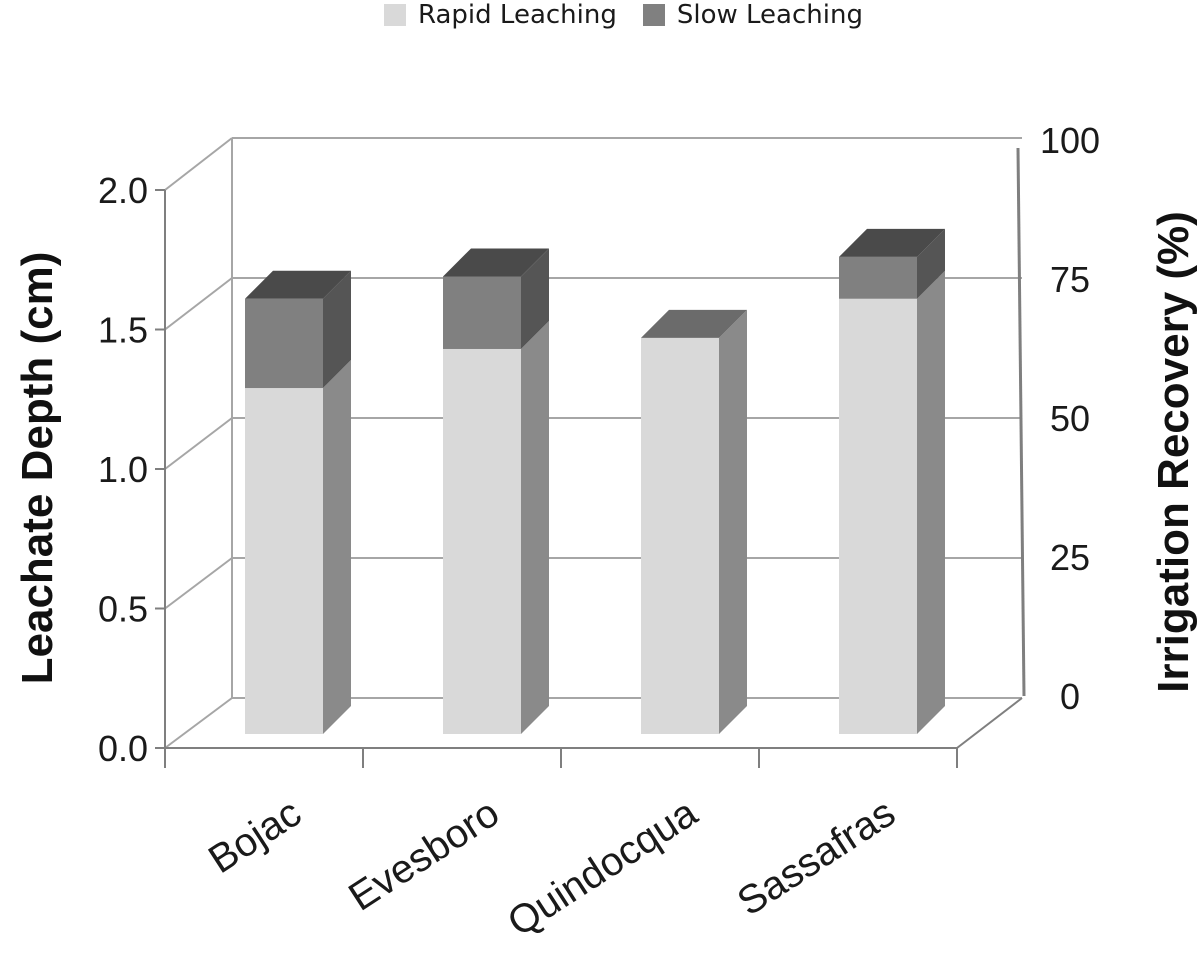 The height and width of the screenshot is (978, 1200). I want to click on y2-tick-label: 75, so click(1070, 279).